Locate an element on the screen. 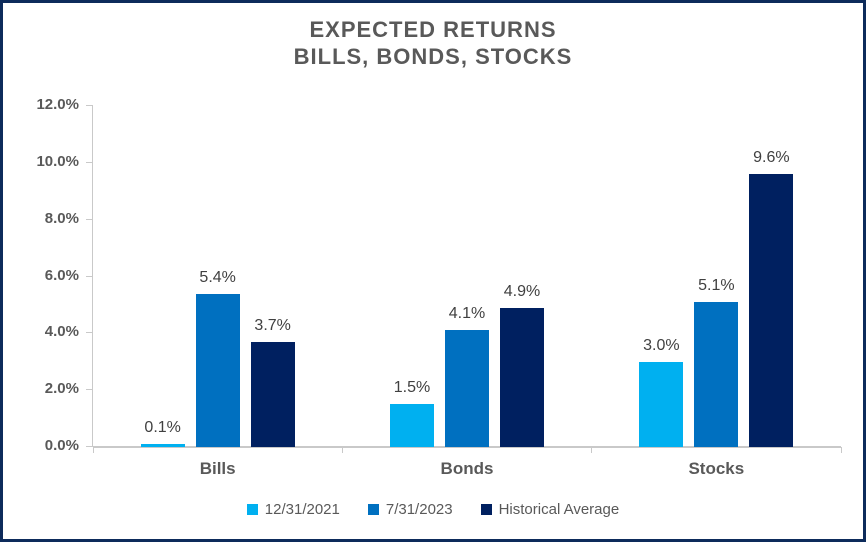 Image resolution: width=866 pixels, height=542 pixels. y-tick-label: 8.0% is located at coordinates (61, 218).